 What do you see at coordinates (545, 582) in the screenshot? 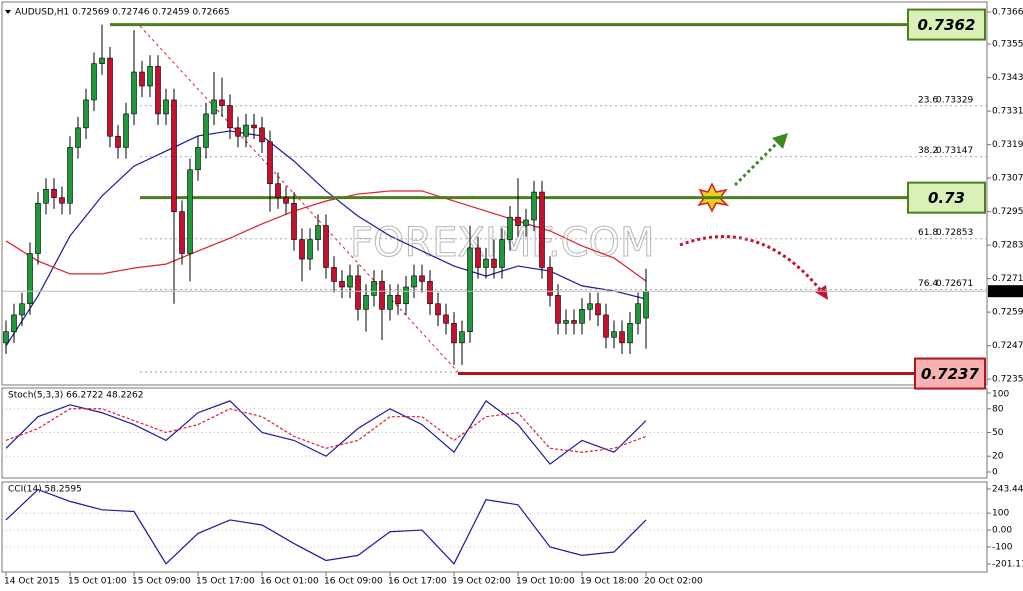
I see `x-tick-label: 19 Oct 10:00` at bounding box center [545, 582].